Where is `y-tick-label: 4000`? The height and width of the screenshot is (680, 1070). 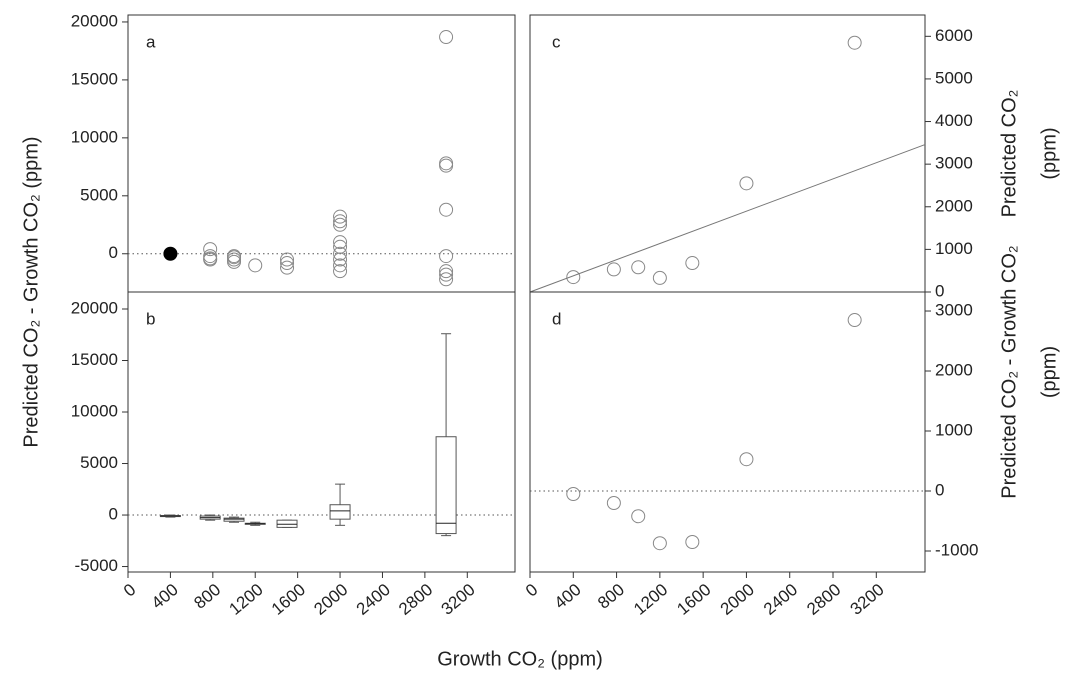 y-tick-label: 4000 is located at coordinates (954, 120).